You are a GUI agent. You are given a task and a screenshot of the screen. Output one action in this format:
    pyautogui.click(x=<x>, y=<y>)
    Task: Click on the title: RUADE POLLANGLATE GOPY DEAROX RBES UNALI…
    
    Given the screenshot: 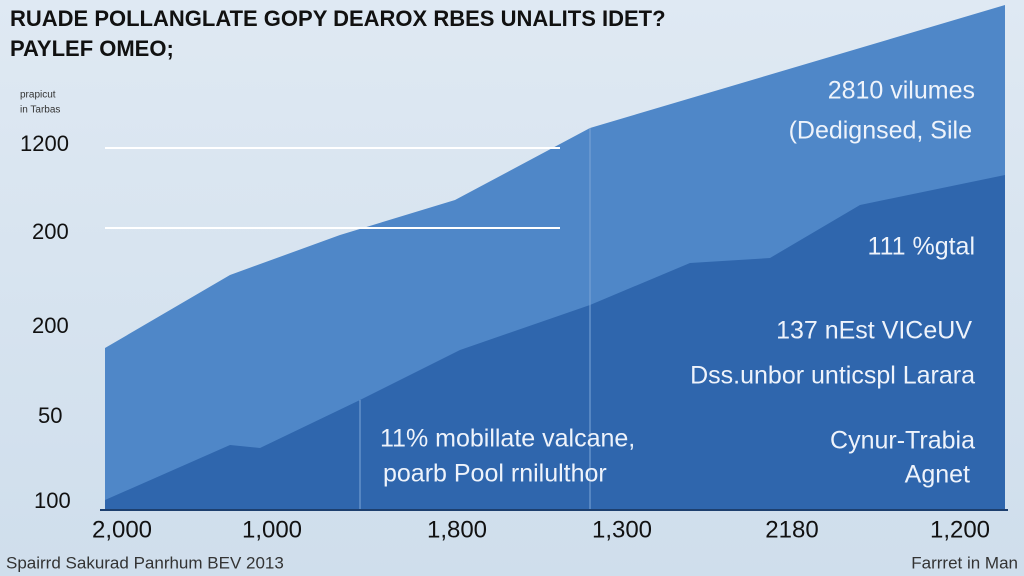 What is the action you would take?
    pyautogui.click(x=338, y=18)
    